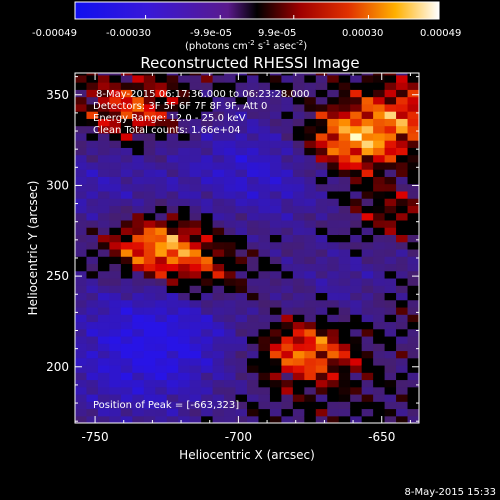  Describe the element at coordinates (277, 33) in the screenshot. I see `colorbar-tick-label-3: 9.9e-05` at that location.